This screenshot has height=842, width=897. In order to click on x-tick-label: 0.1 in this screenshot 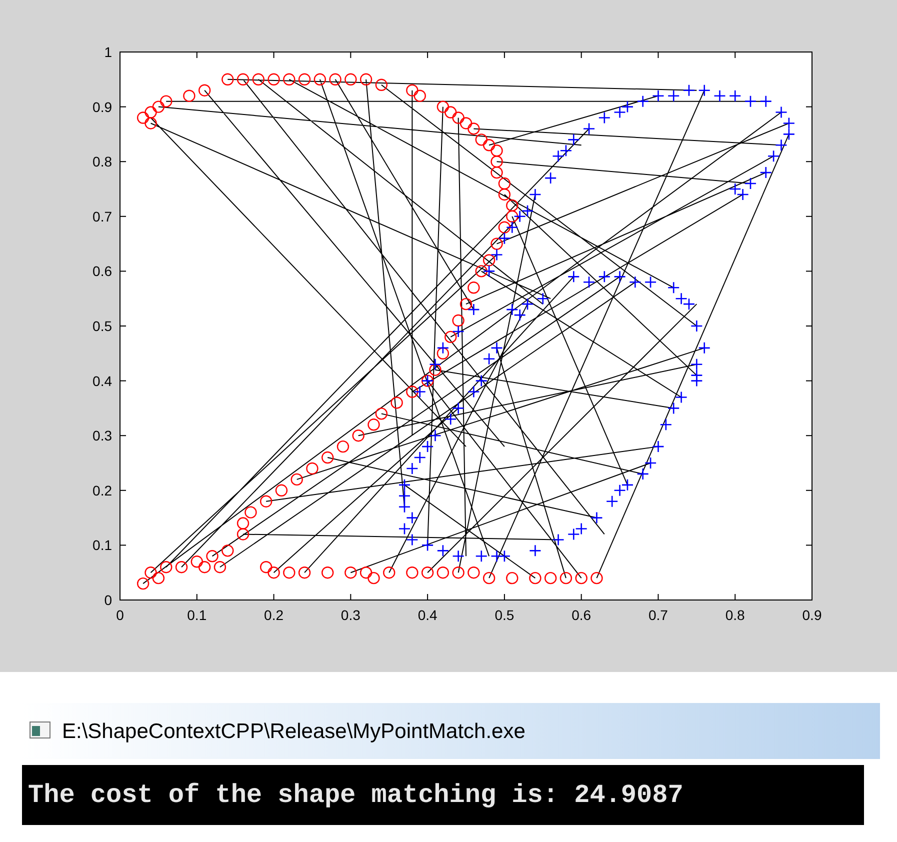, I will do `click(197, 615)`.